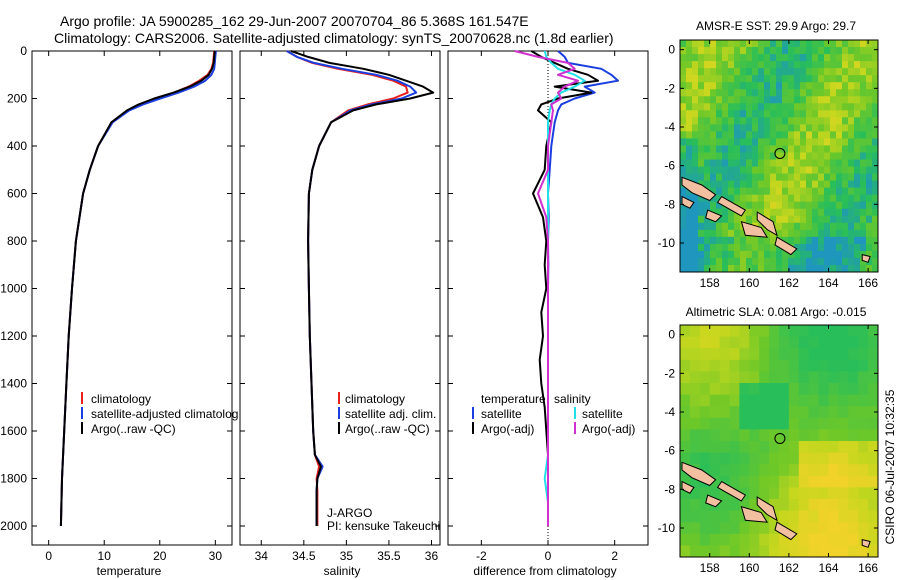  Describe the element at coordinates (710, 283) in the screenshot. I see `x-tick-label: 158` at that location.